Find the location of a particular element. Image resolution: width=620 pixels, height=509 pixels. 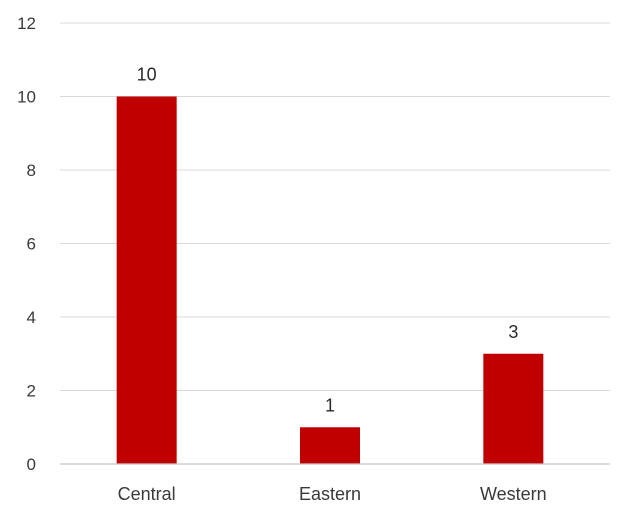

y-tick-label: 4 is located at coordinates (31, 317).